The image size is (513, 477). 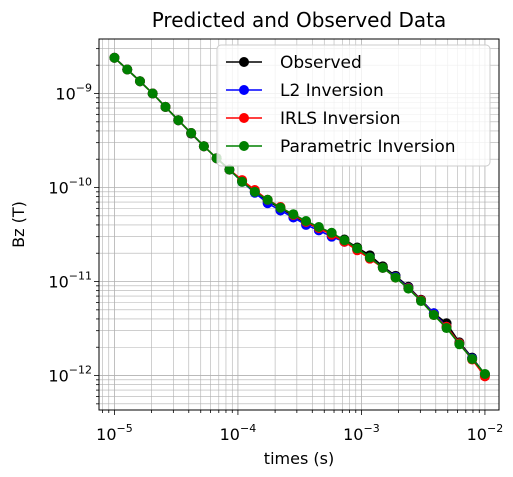 I want to click on x-tick-label: 10⁻², so click(x=485, y=433).